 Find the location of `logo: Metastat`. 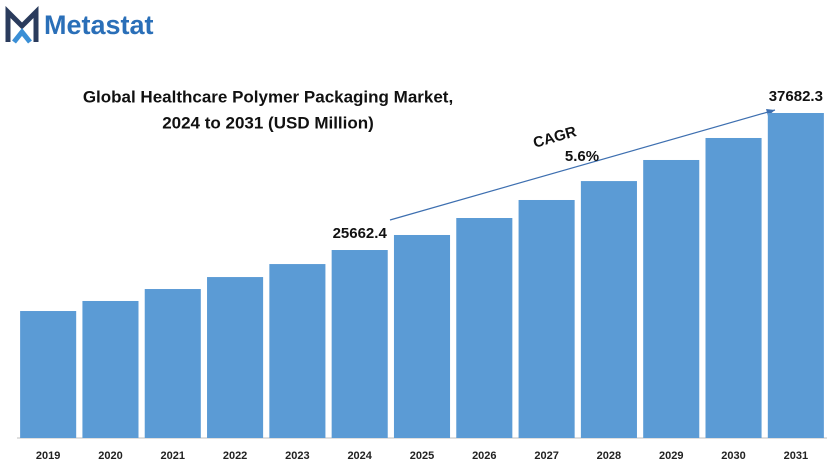

logo: Metastat is located at coordinates (79, 24).